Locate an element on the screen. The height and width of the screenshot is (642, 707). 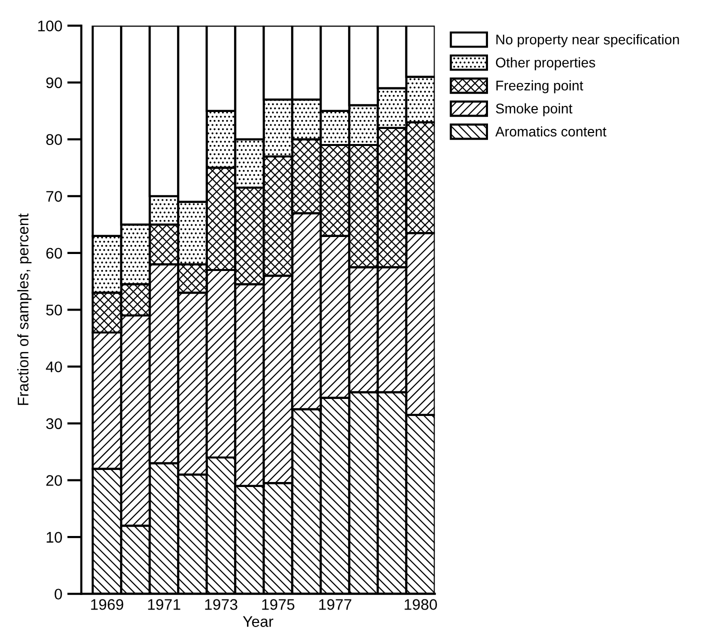
x-tick-label: 1971 is located at coordinates (164, 604).